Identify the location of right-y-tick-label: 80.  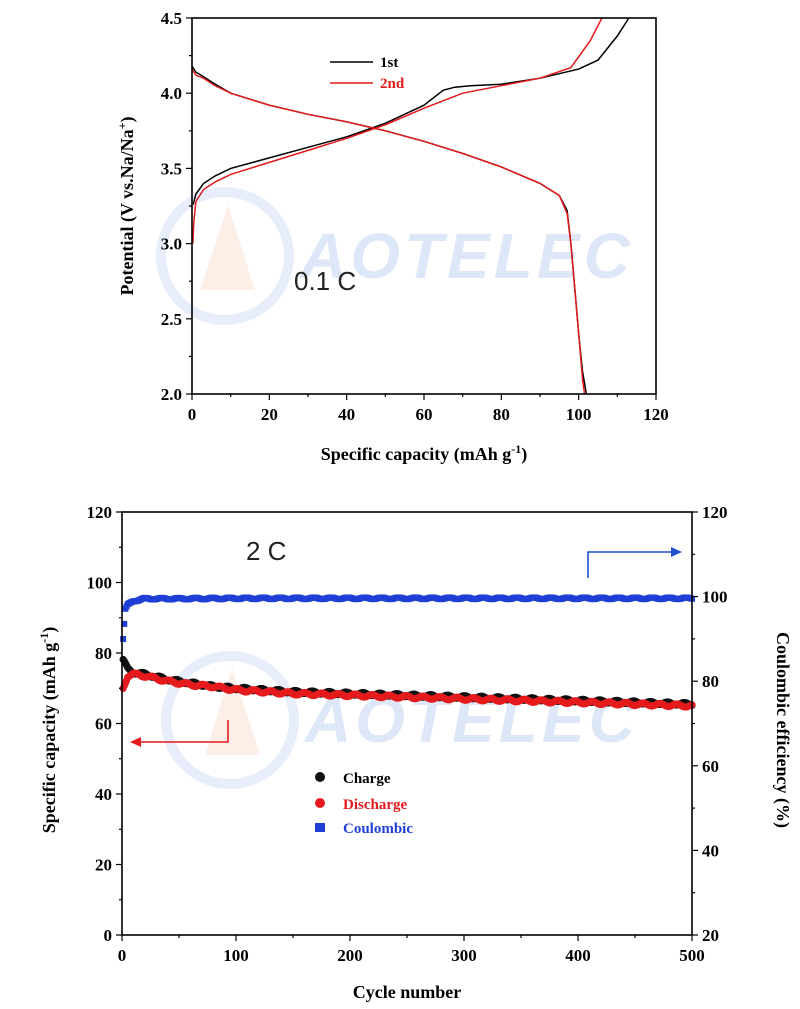
(710, 681).